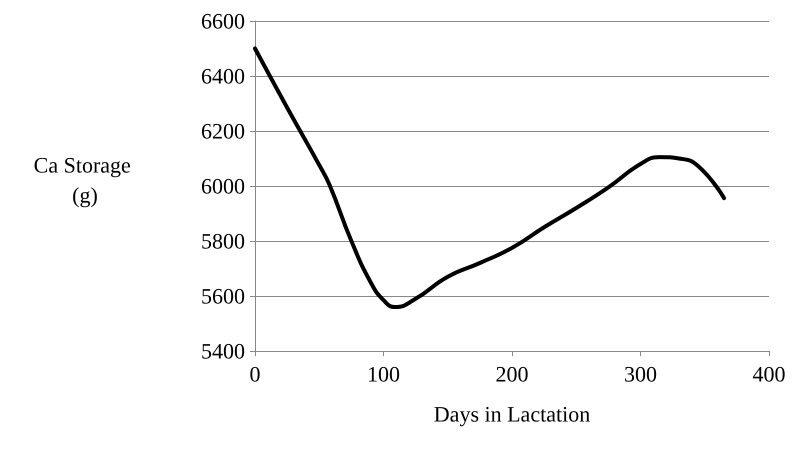 The height and width of the screenshot is (450, 795). I want to click on x-axis-title: Days in Lactation, so click(512, 414).